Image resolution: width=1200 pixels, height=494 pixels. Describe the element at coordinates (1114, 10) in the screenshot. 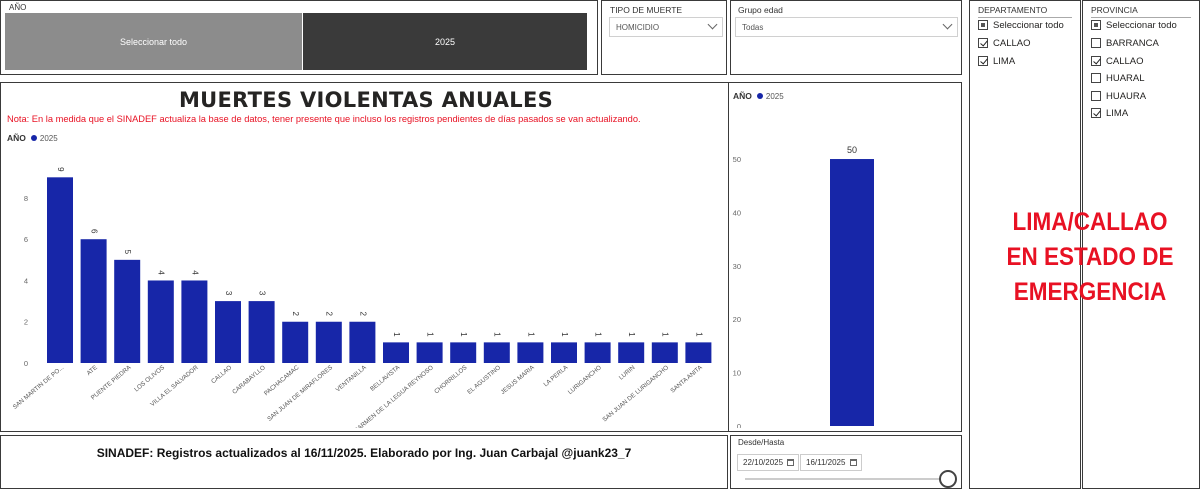

I see `provincia-title: PROVINCIA` at that location.